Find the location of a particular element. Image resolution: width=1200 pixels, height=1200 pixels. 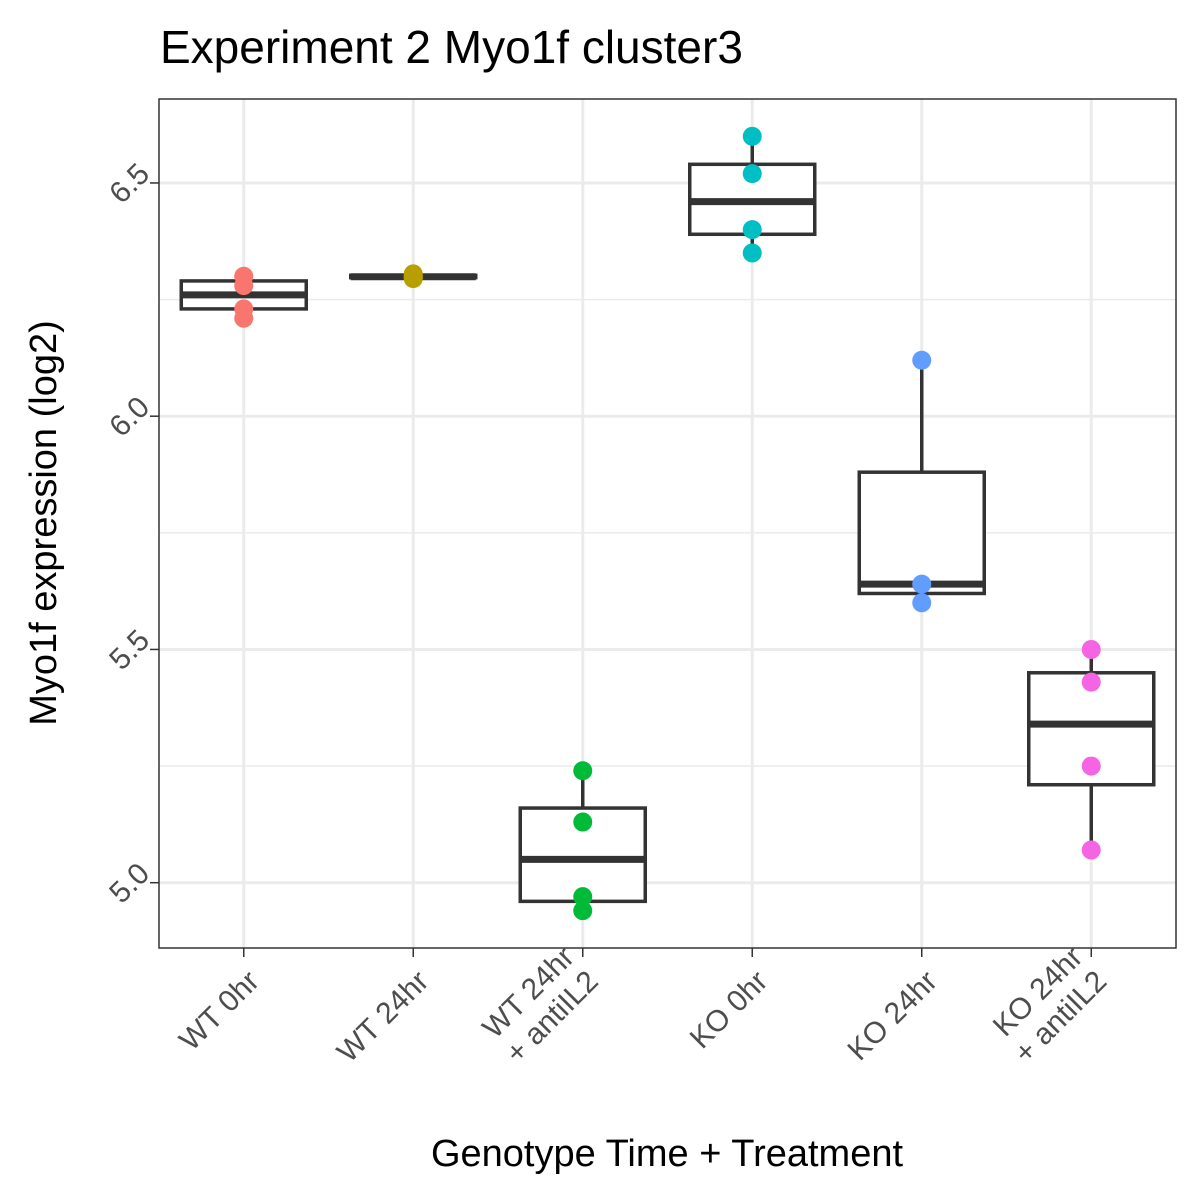

x-tick-label-line: WT 24hr is located at coordinates (383, 1017).